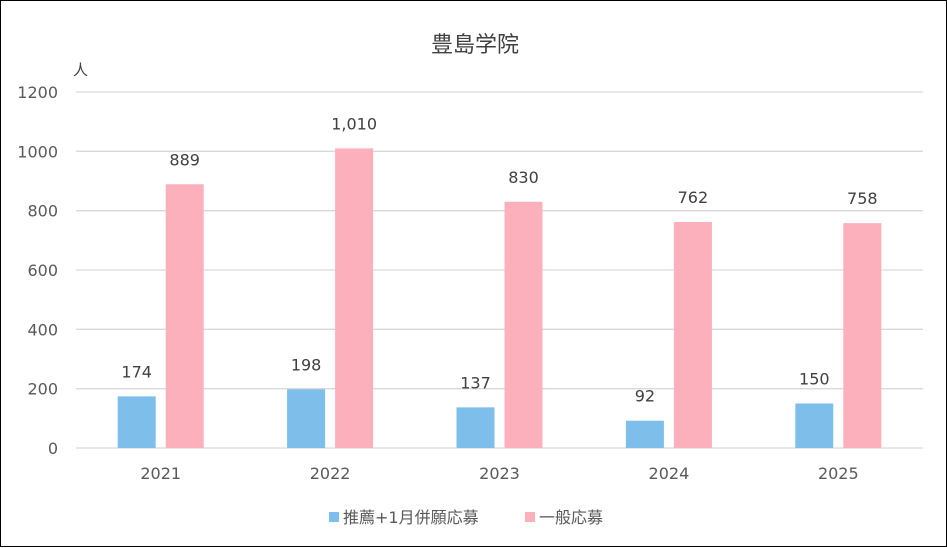 Image resolution: width=947 pixels, height=548 pixels. I want to click on y-axis-ticks: 0 200 400 600 800 1000 1200, so click(37, 270).